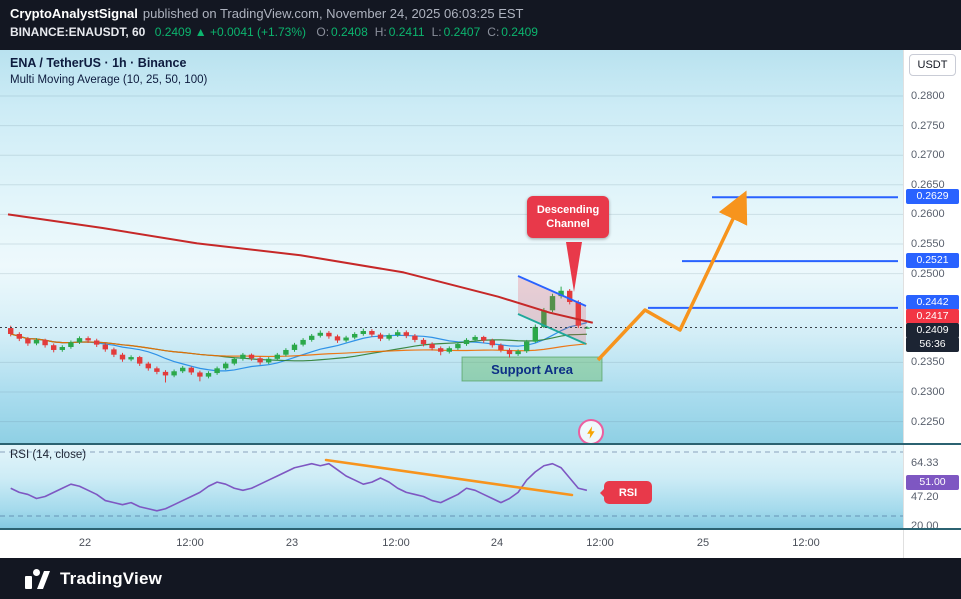 The height and width of the screenshot is (599, 961). I want to click on indicator-label: Multi Moving Average (10, 25, 50, 100), so click(109, 80).